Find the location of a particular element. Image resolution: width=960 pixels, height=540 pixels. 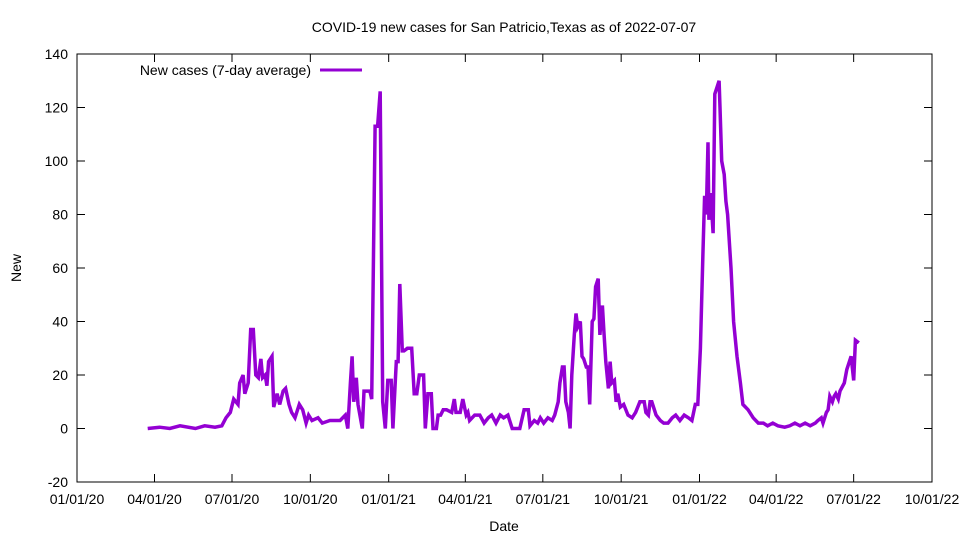

y-tick-label: 0 is located at coordinates (64, 429).